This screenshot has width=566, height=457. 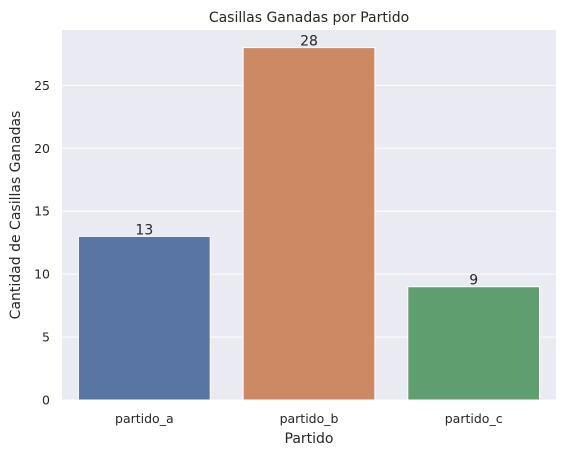 What do you see at coordinates (474, 343) in the screenshot?
I see `bar-partido_c` at bounding box center [474, 343].